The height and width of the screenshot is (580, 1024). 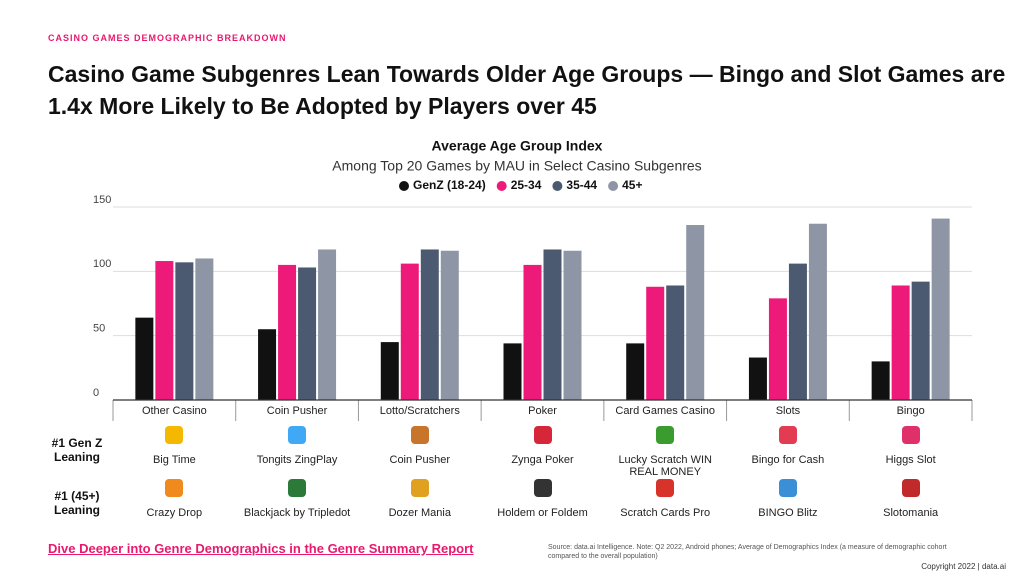 What do you see at coordinates (542, 411) in the screenshot?
I see `x-tick-label: Poker` at bounding box center [542, 411].